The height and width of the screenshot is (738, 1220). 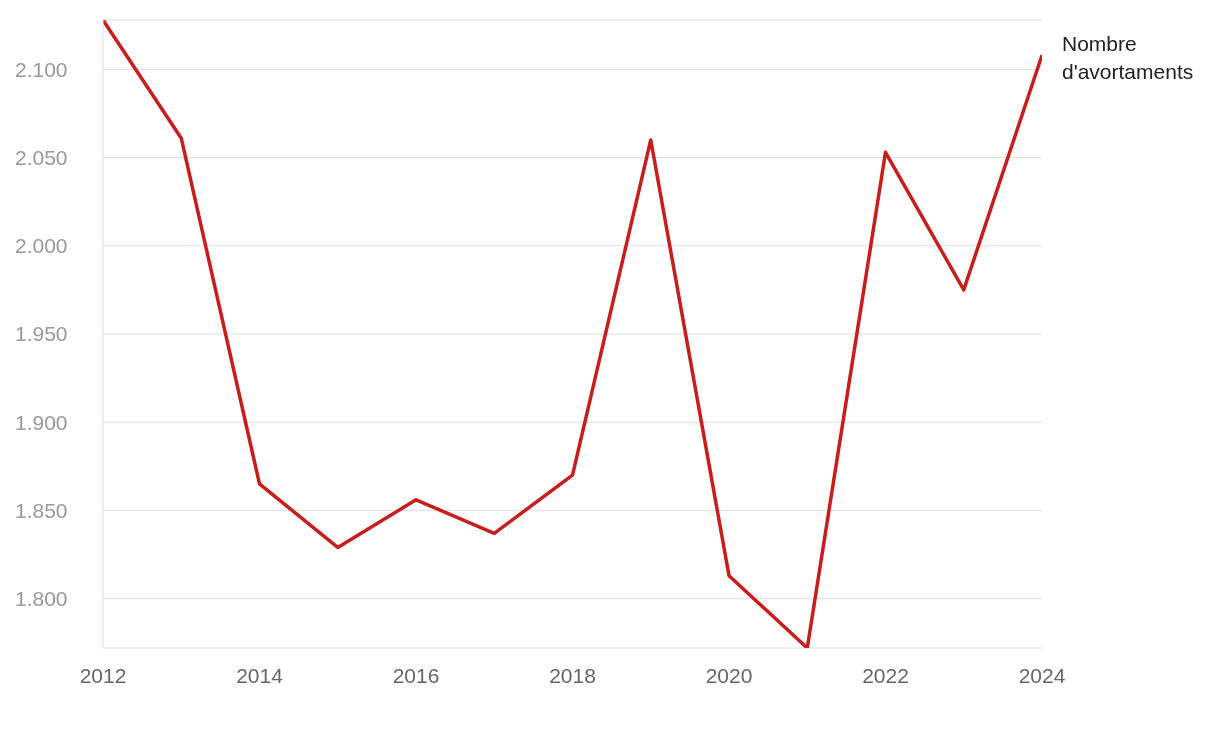 I want to click on y-tick-label: 1.900, so click(x=41, y=422).